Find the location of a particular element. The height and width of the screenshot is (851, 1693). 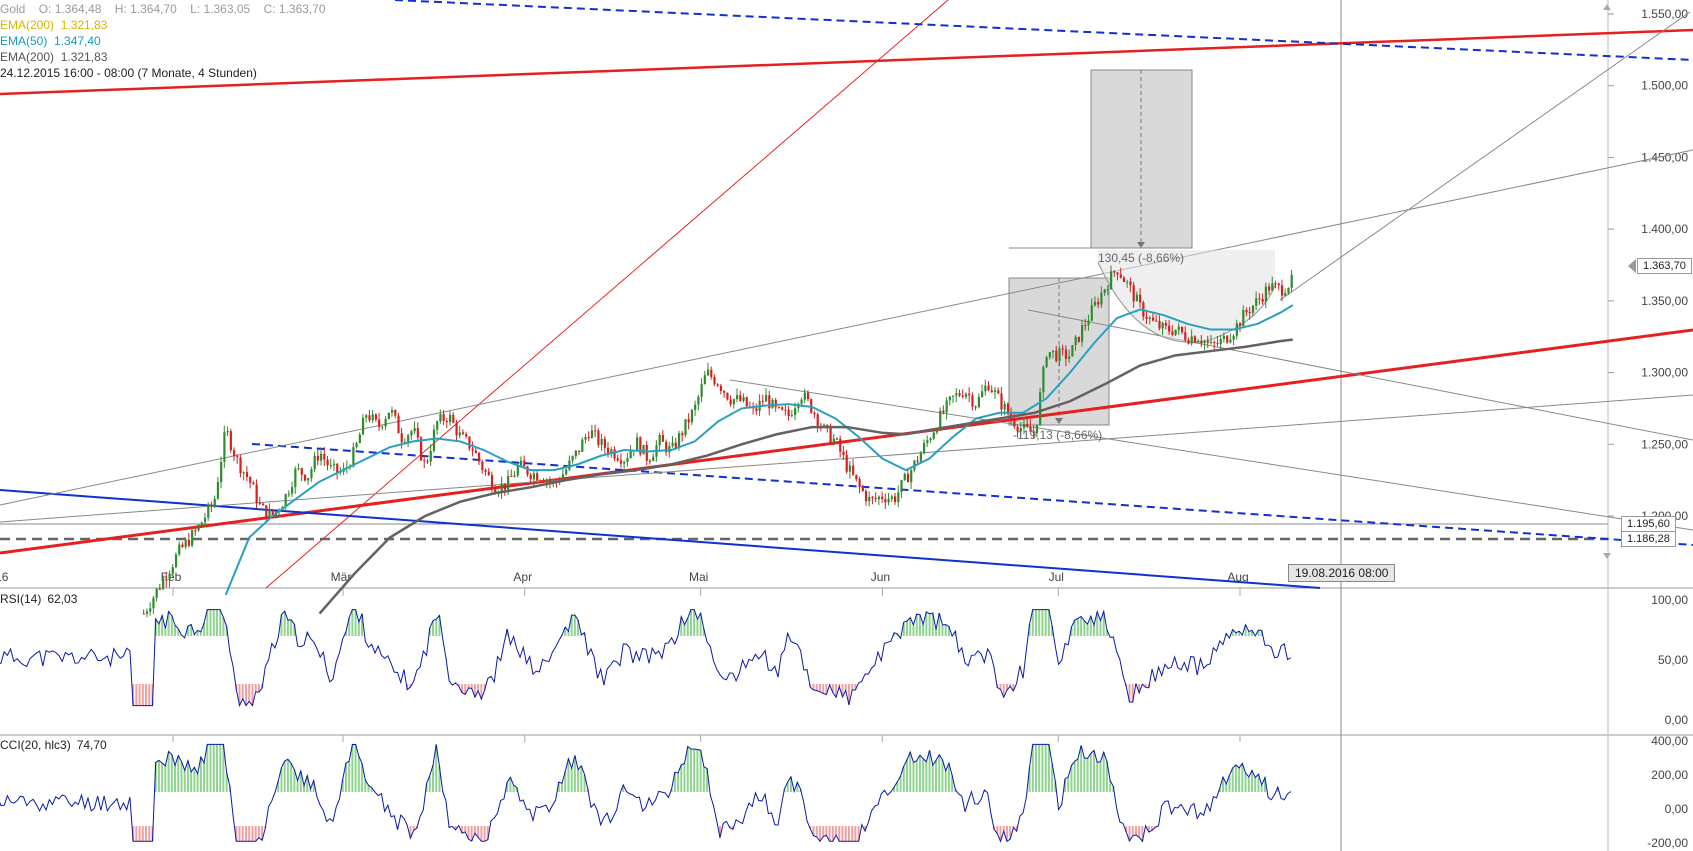

trendline-blue-dashed-upper is located at coordinates (1043, 30).